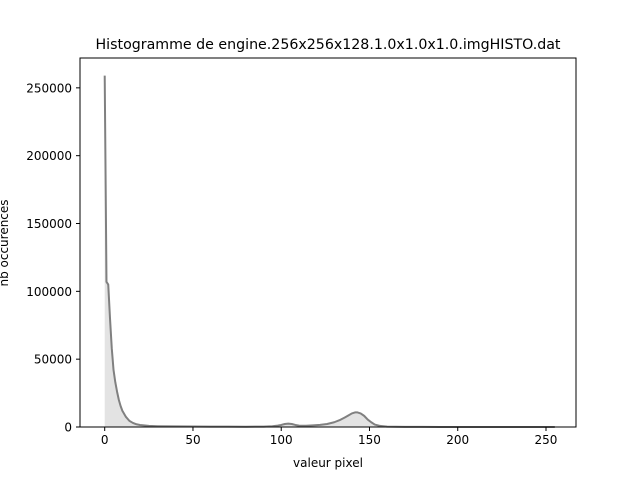 This screenshot has height=480, width=640. What do you see at coordinates (546, 440) in the screenshot?
I see `x-tick-label: 250` at bounding box center [546, 440].